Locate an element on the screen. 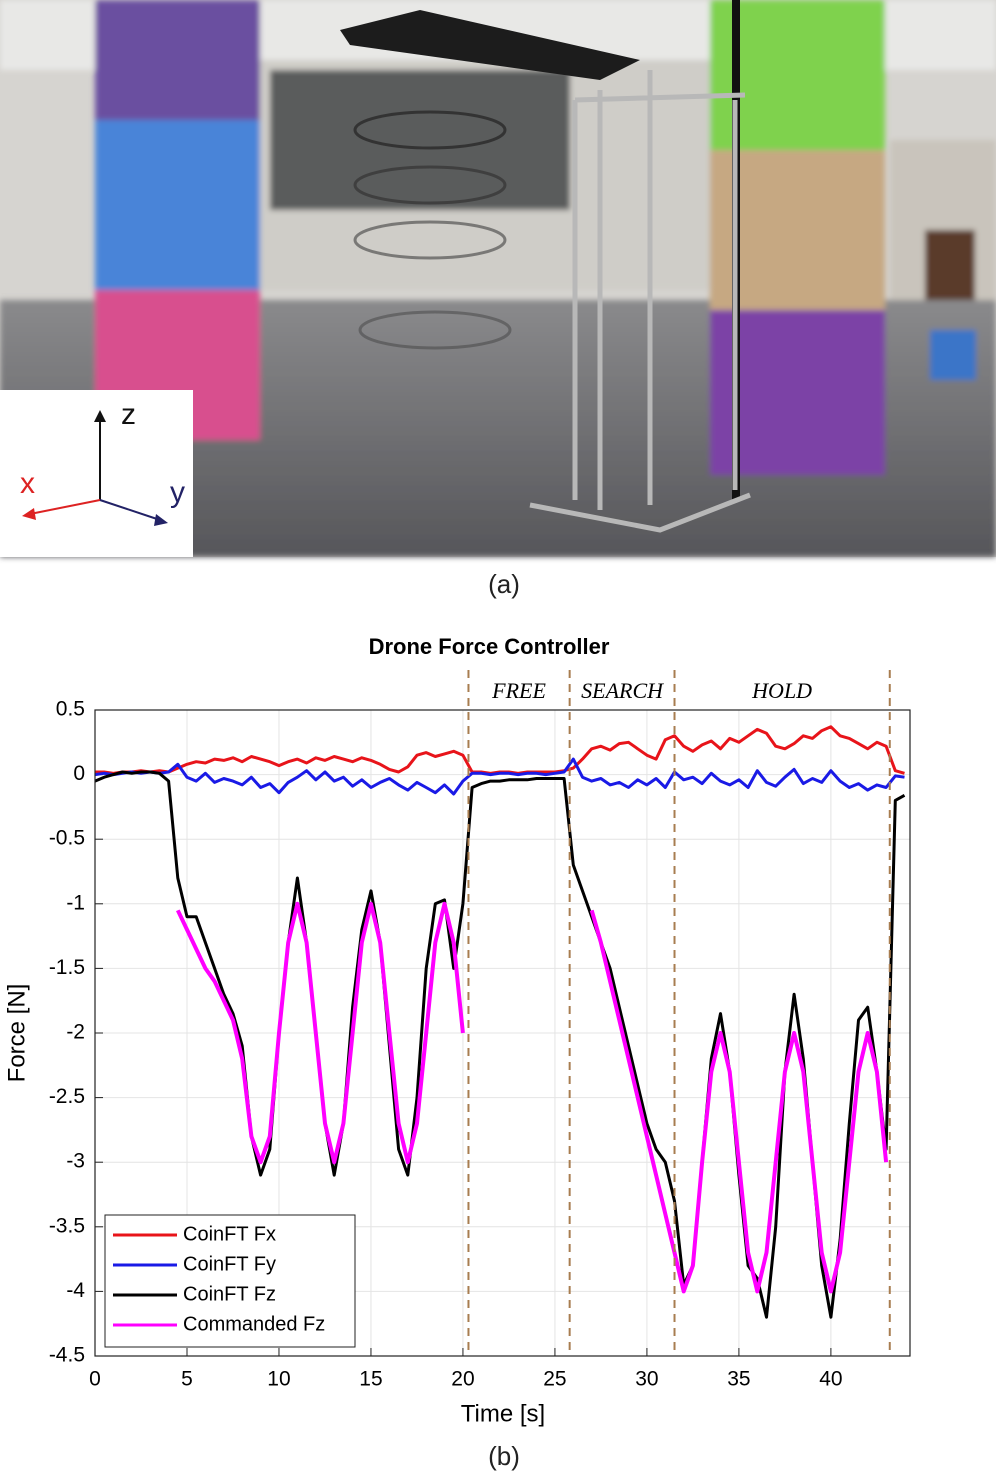  y-tick-label: -3 is located at coordinates (75, 1161).